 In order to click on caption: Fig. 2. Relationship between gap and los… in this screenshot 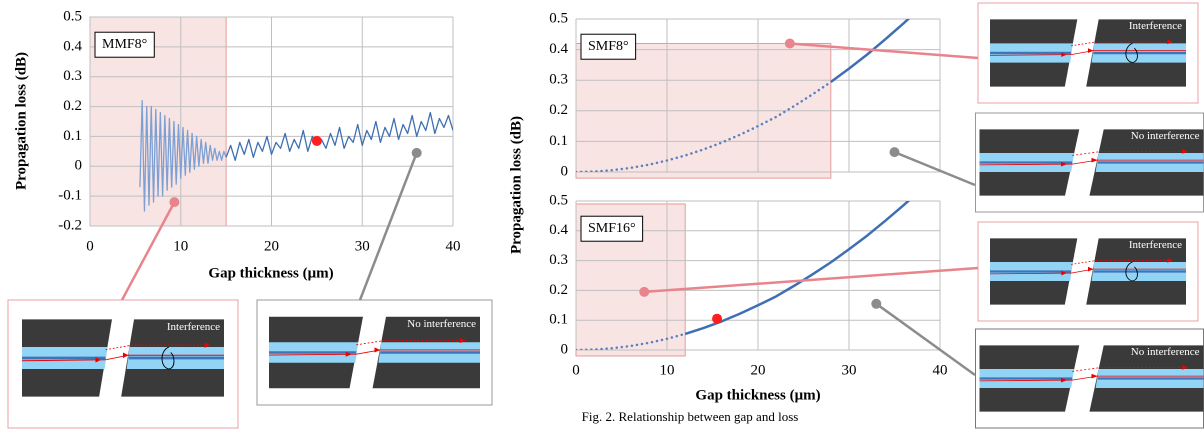, I will do `click(690, 416)`.